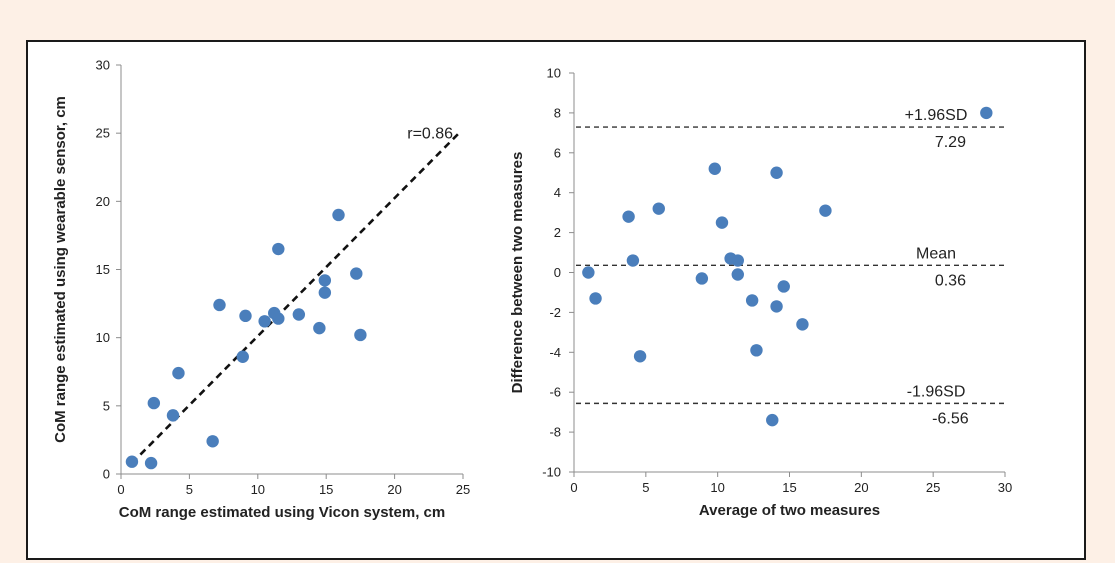 This screenshot has width=1115, height=563. I want to click on y-tick-label: -10, so click(551, 472).